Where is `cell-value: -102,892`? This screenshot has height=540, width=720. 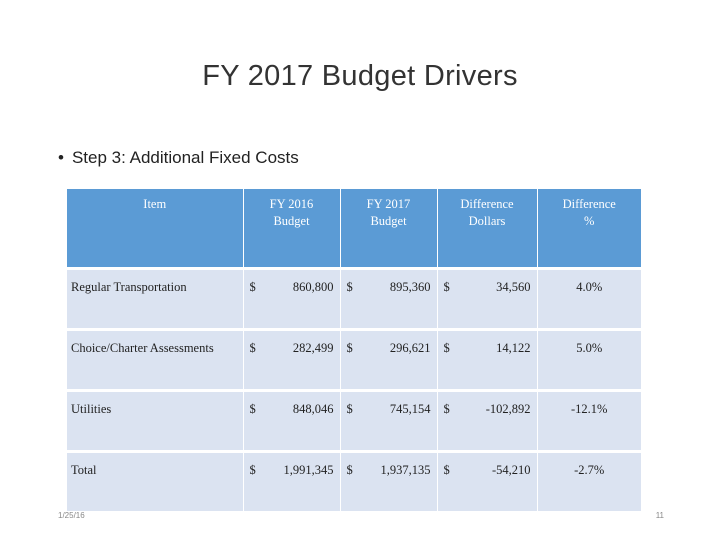
cell-value: -102,892 is located at coordinates (508, 409).